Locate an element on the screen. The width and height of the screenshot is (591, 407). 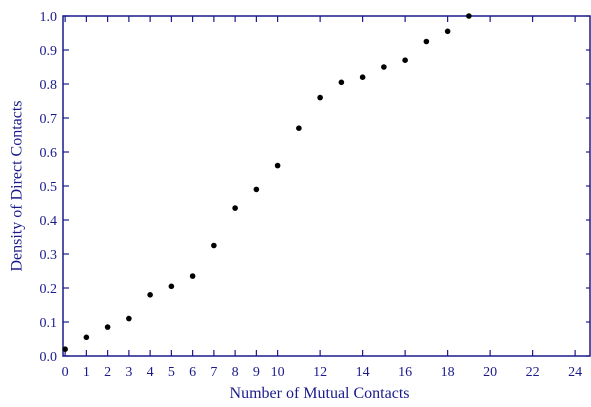
y-tick-label: 0.2 is located at coordinates (49, 289).